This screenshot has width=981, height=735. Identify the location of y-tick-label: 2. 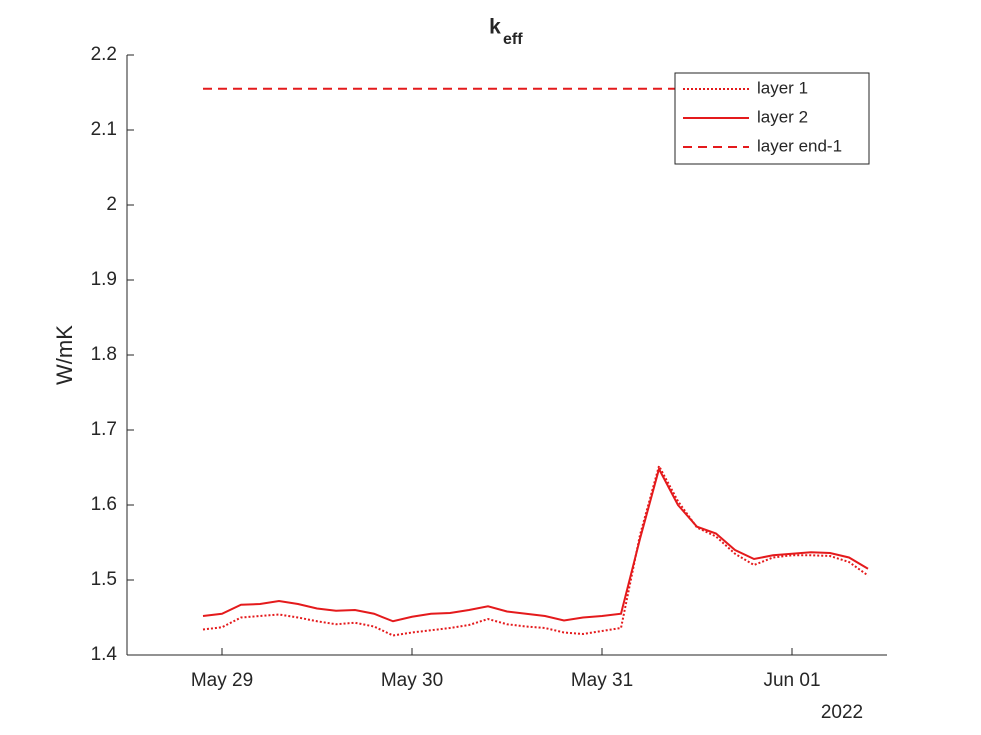
(111, 204).